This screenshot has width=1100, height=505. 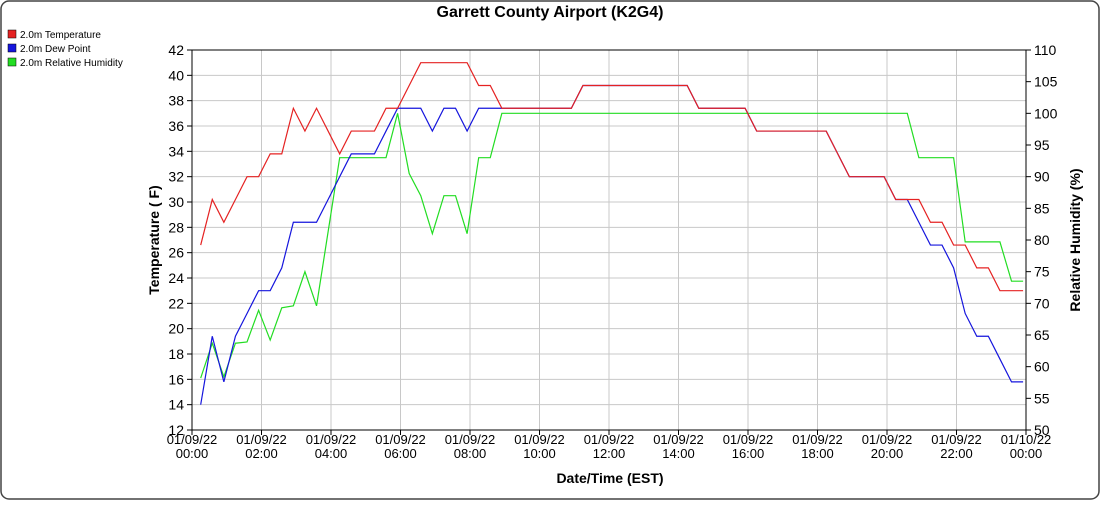 What do you see at coordinates (1042, 335) in the screenshot?
I see `y2-tick-label: 65` at bounding box center [1042, 335].